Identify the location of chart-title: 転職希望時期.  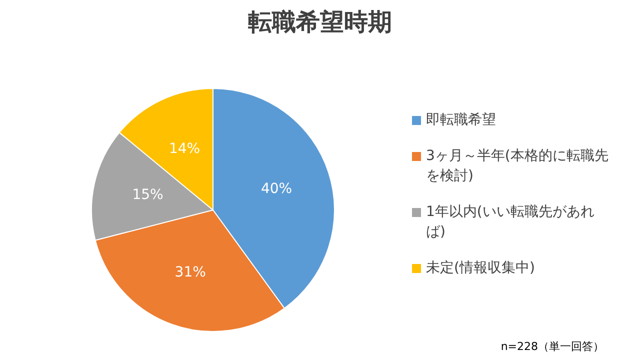
(320, 22).